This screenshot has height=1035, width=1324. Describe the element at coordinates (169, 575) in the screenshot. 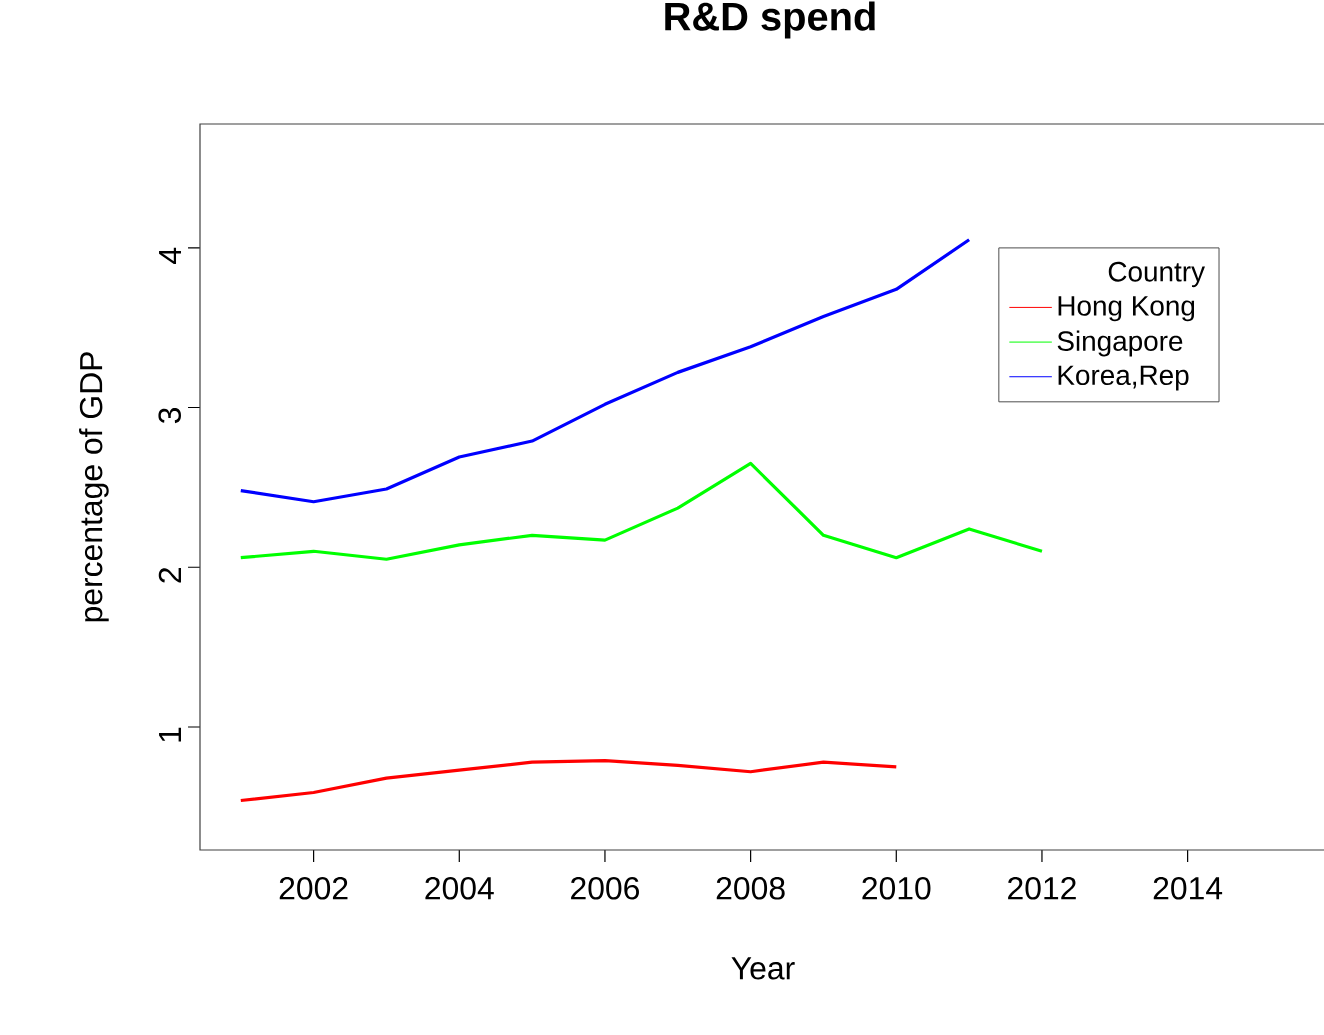

I see `y-tick-label: 2` at that location.